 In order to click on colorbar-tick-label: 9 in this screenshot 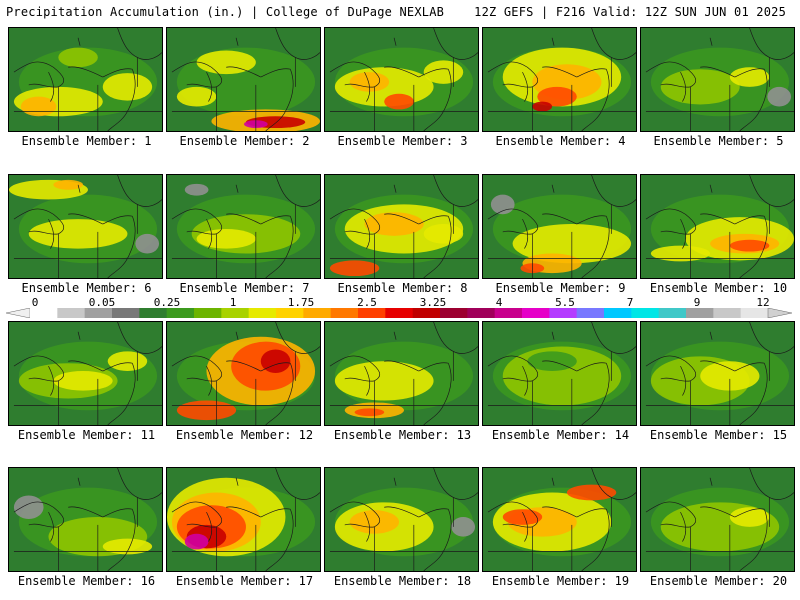, I will do `click(697, 302)`.